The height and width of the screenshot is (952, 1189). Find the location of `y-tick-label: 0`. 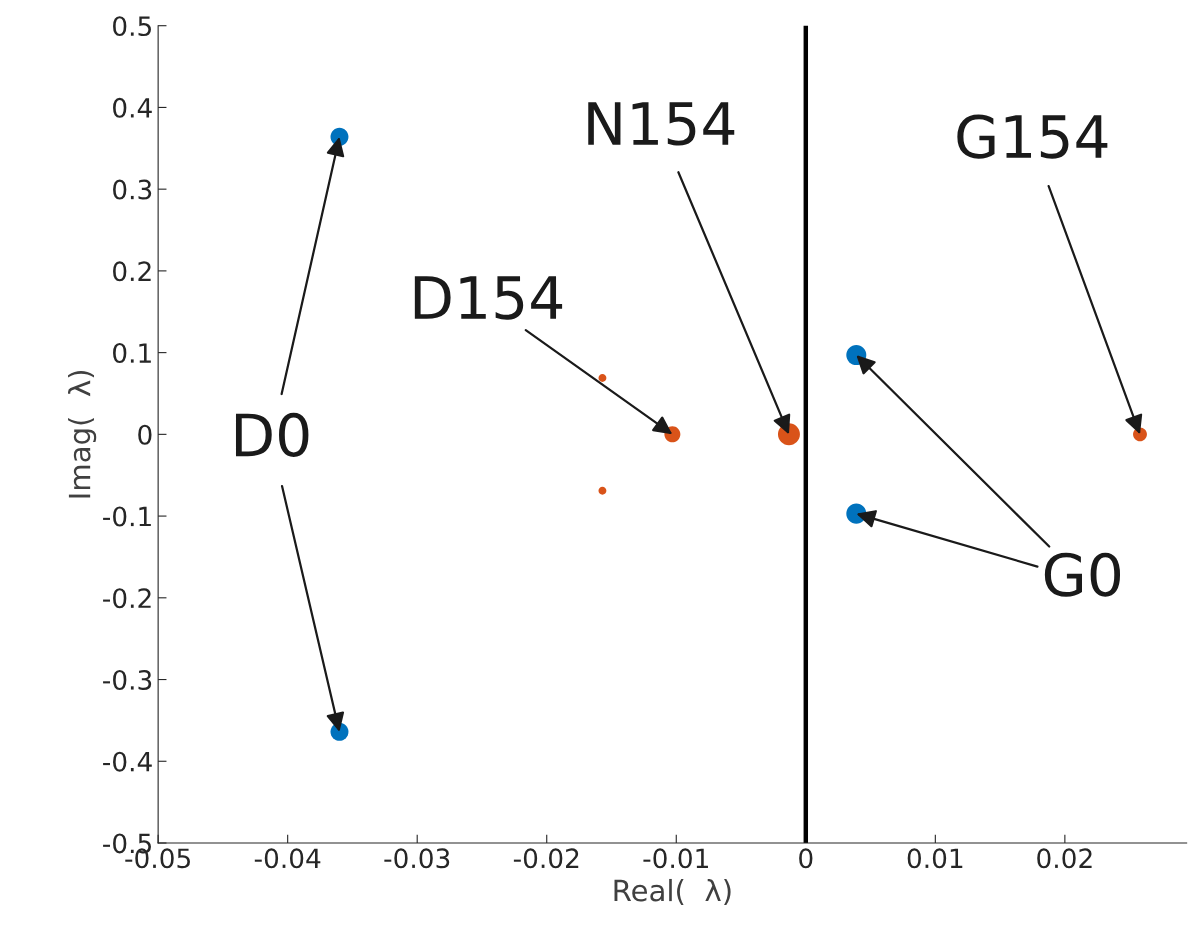

y-tick-label: 0 is located at coordinates (145, 434).